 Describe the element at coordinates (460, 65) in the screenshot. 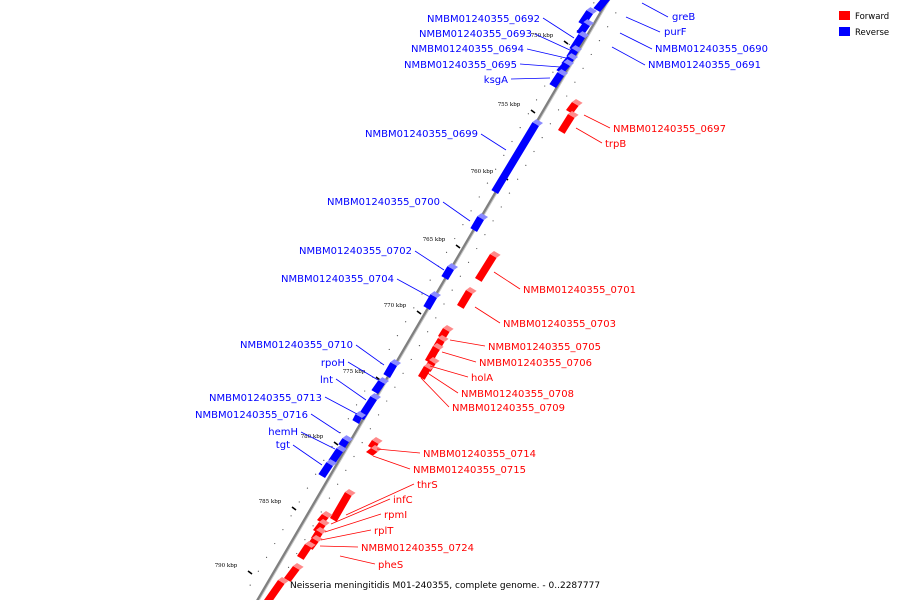

I see `reverse-gene-label-nmbm01240355-0695: NMBM01240355_0695` at that location.